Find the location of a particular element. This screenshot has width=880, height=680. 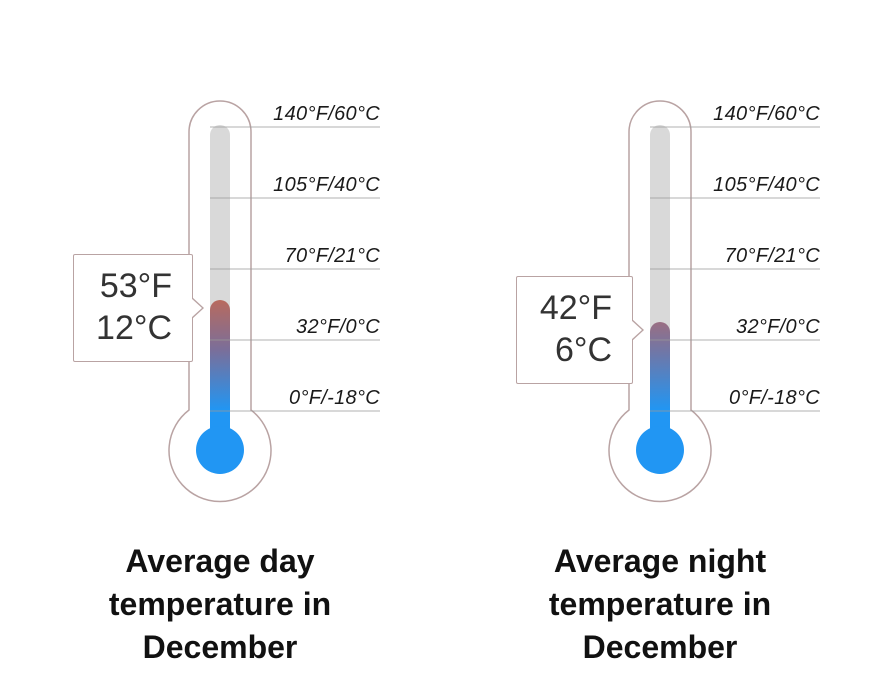

day-value-fahrenheit: 53°F is located at coordinates (135, 286).